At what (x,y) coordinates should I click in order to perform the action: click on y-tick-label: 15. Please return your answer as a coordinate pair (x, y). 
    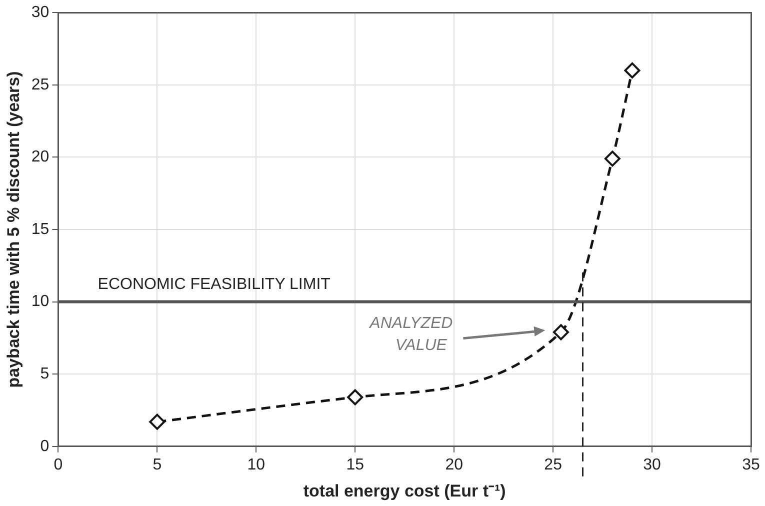
    Looking at the image, I should click on (40, 229).